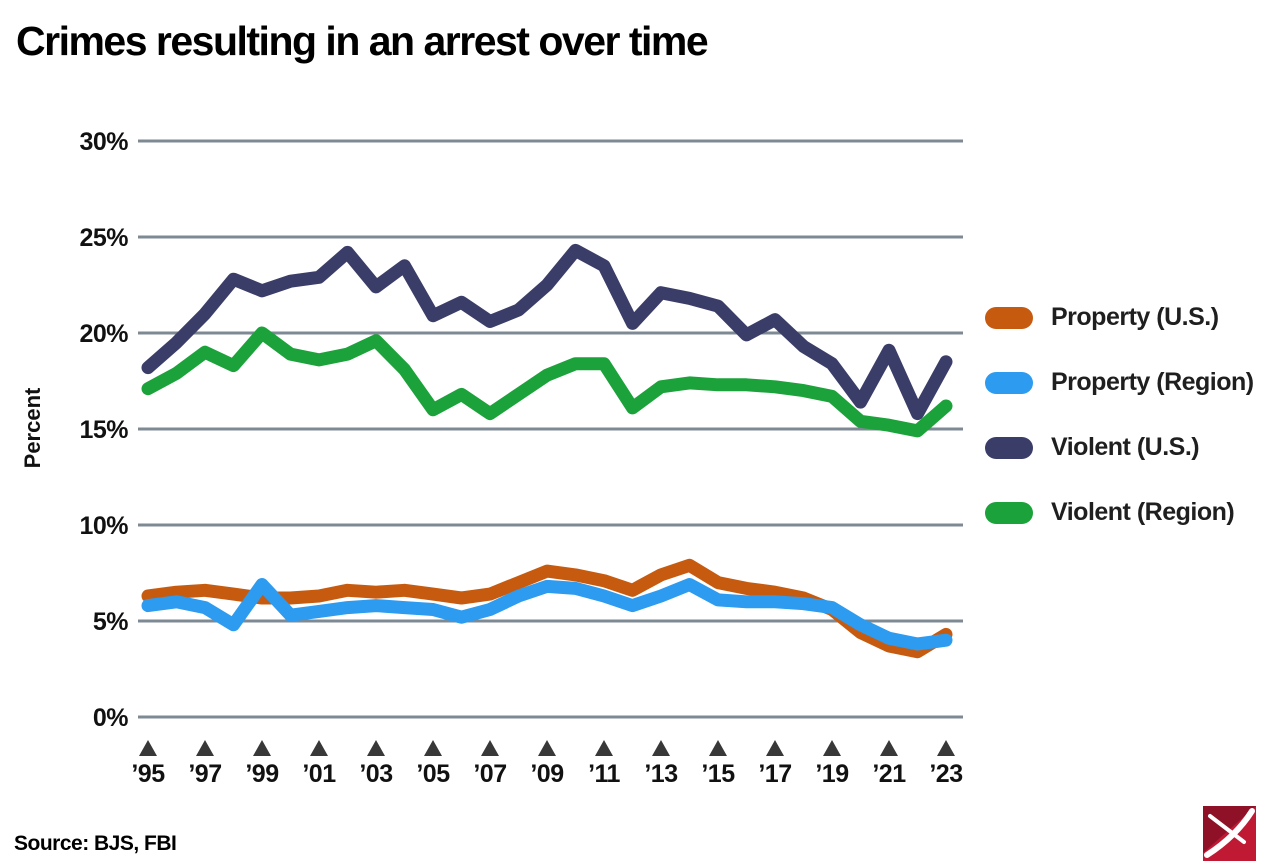 The image size is (1265, 867). Describe the element at coordinates (718, 774) in the screenshot. I see `x-tick-label: ’15` at that location.